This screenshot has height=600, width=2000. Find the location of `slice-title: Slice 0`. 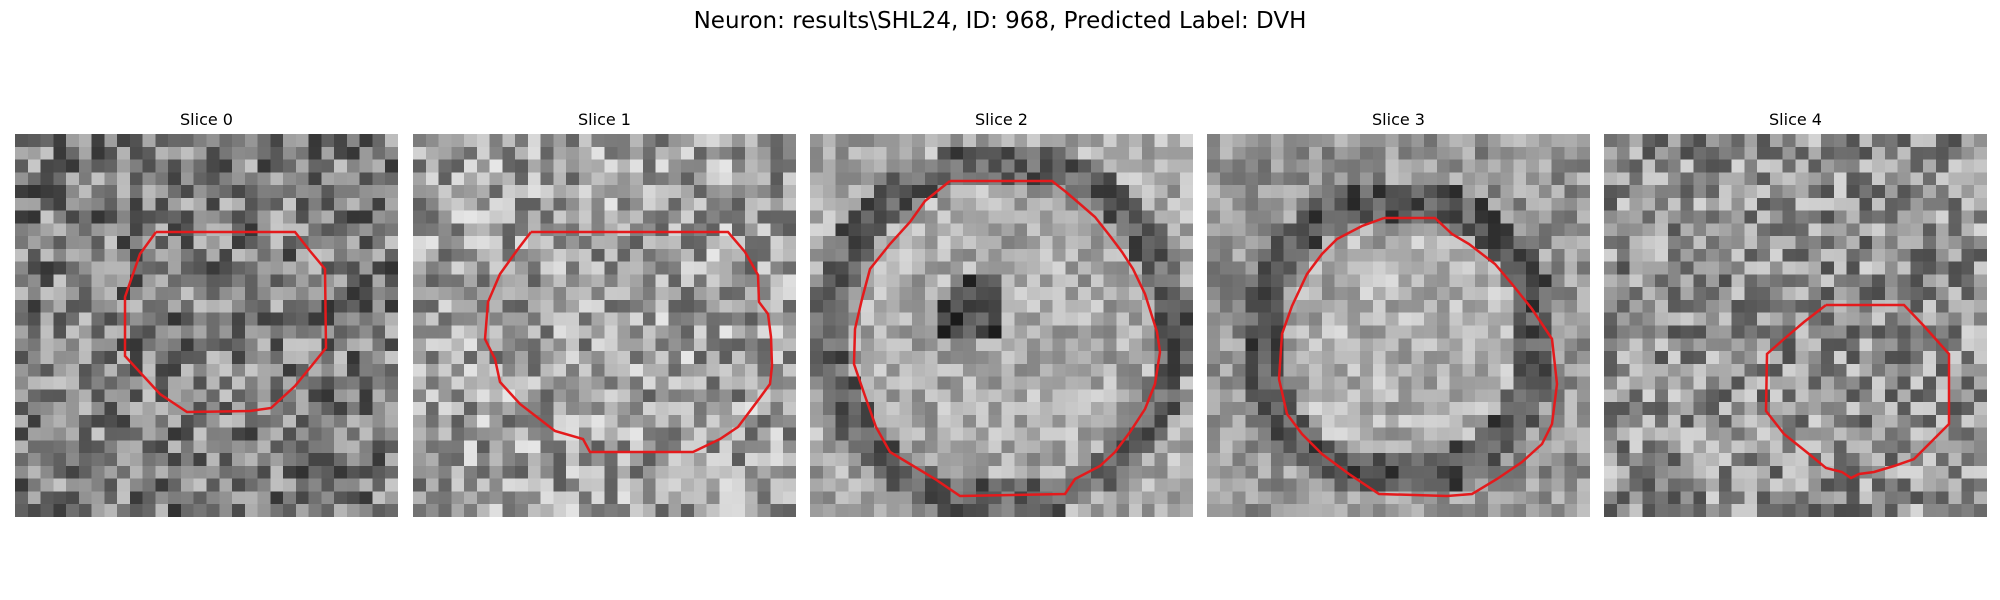

slice-title: Slice 0 is located at coordinates (206, 119).